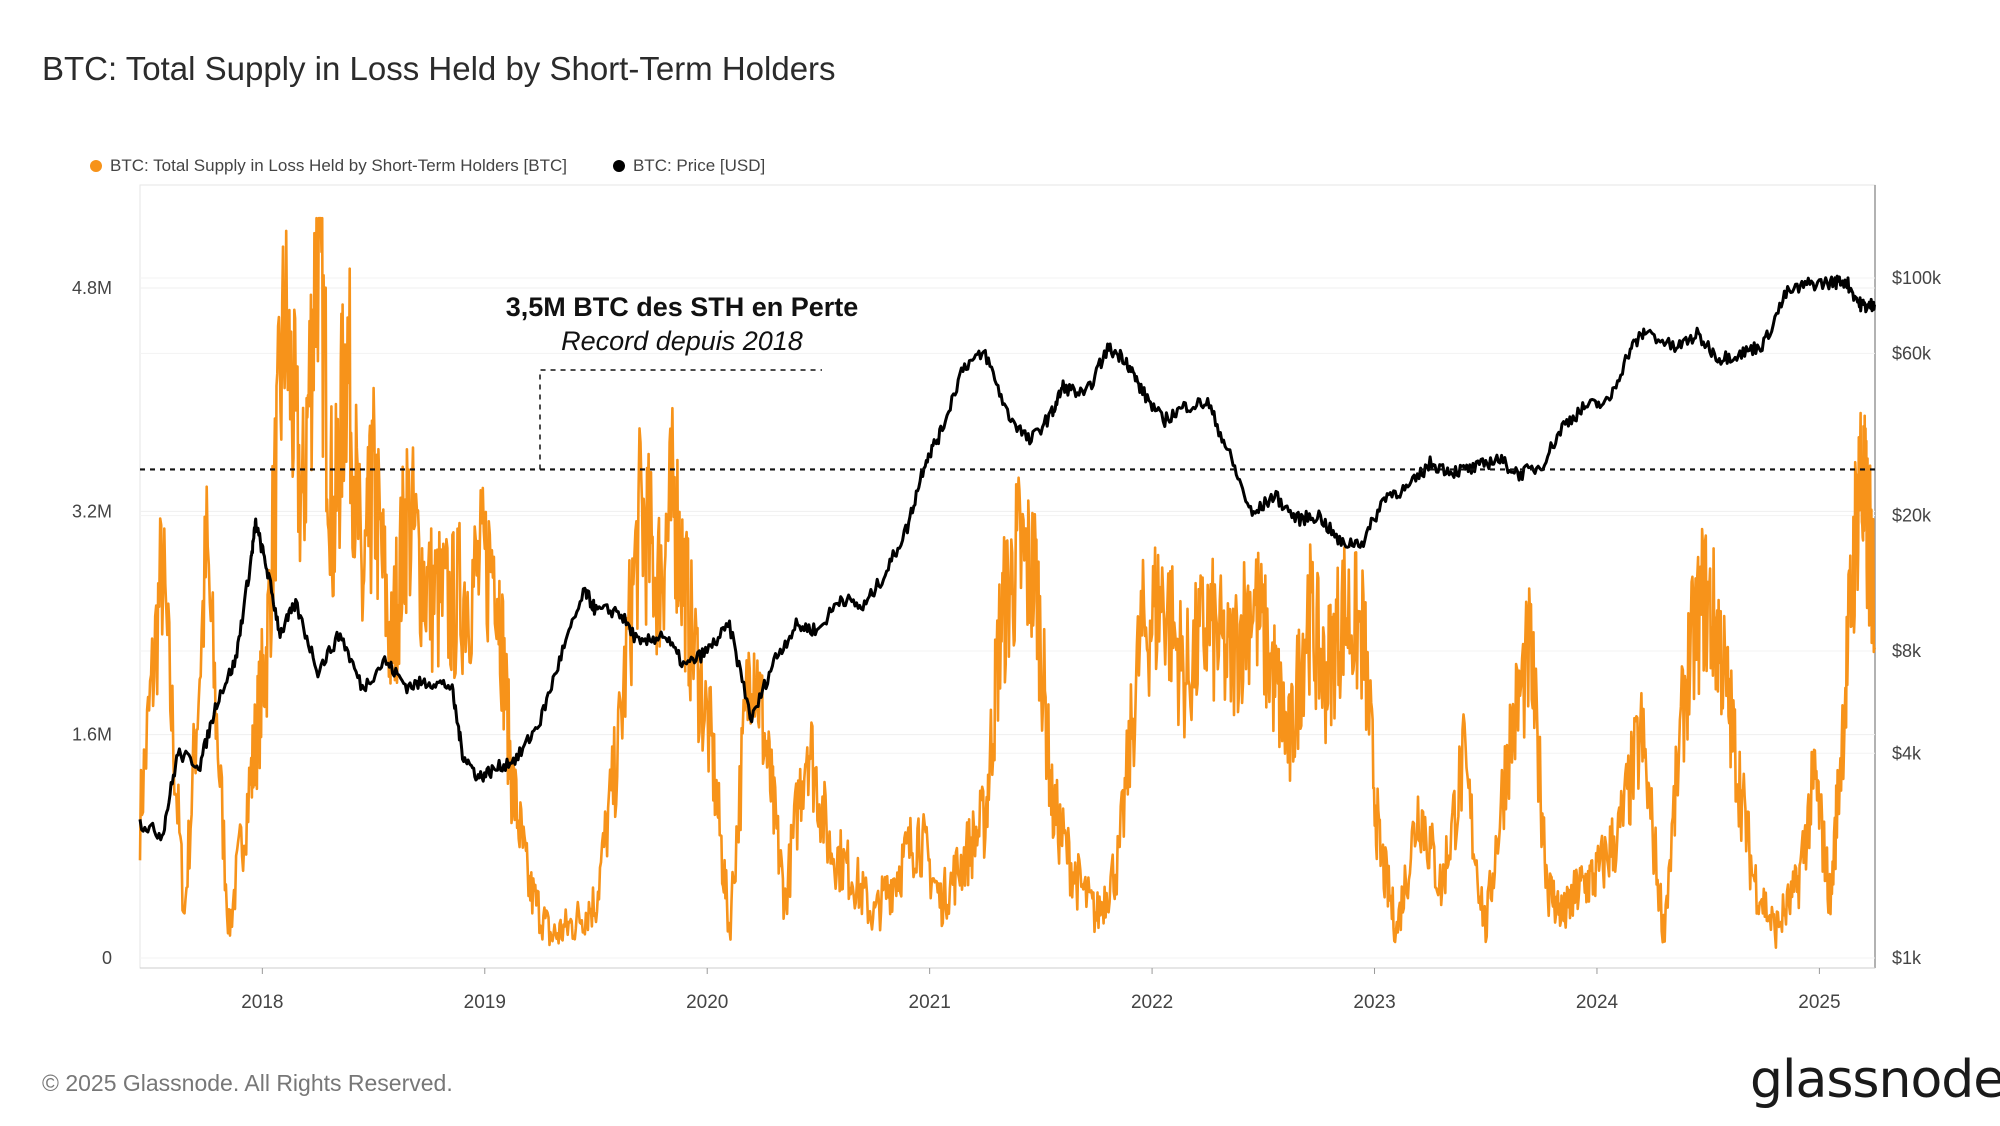 This screenshot has height=1126, width=2000. I want to click on legend-dot-black, so click(618, 166).